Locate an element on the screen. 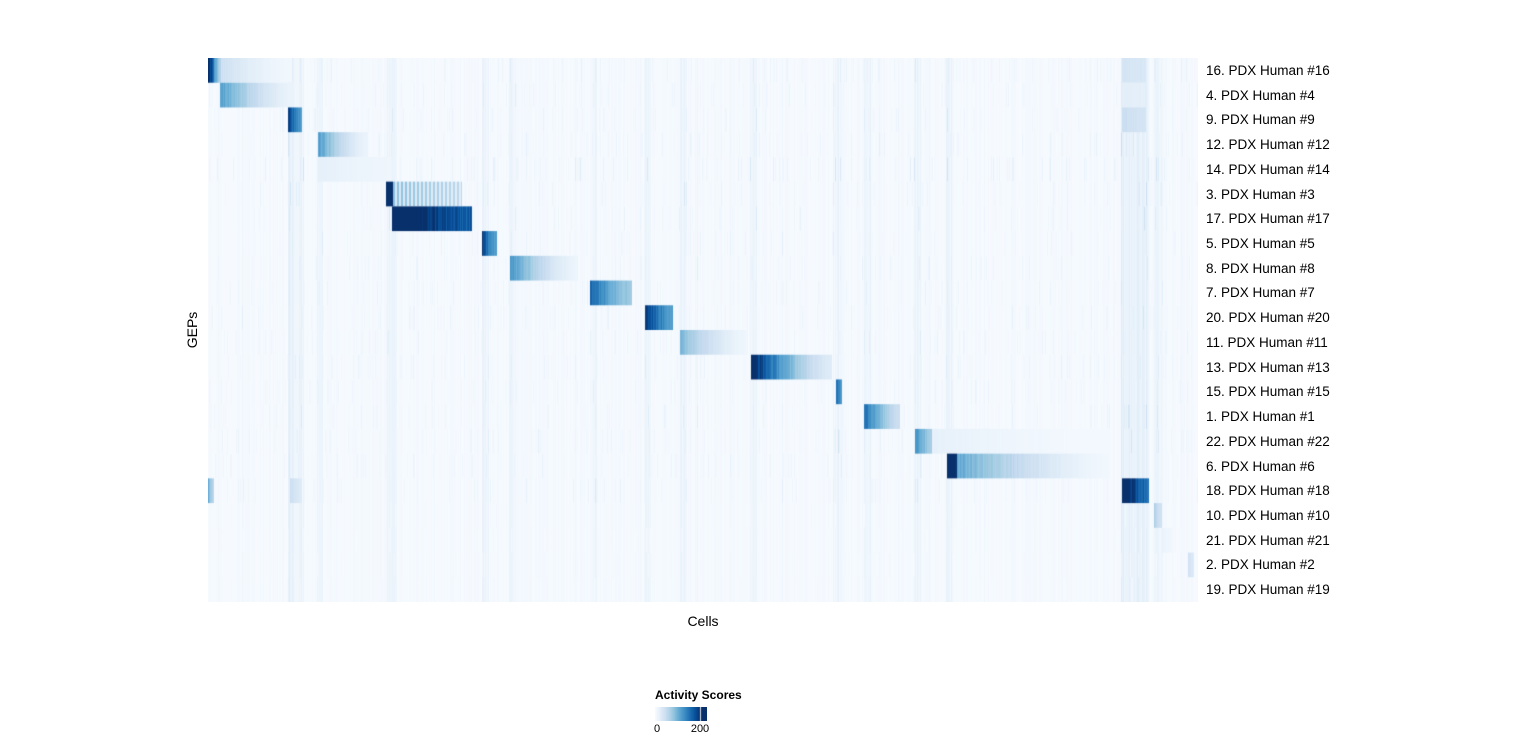  row-label: 20. PDX Human #20 is located at coordinates (1268, 318).